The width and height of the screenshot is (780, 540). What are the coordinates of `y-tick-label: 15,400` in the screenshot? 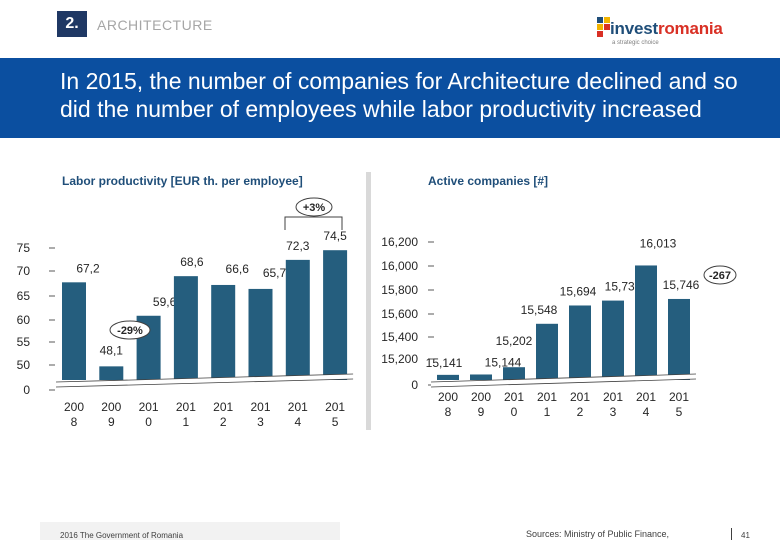 It's located at (399, 337).